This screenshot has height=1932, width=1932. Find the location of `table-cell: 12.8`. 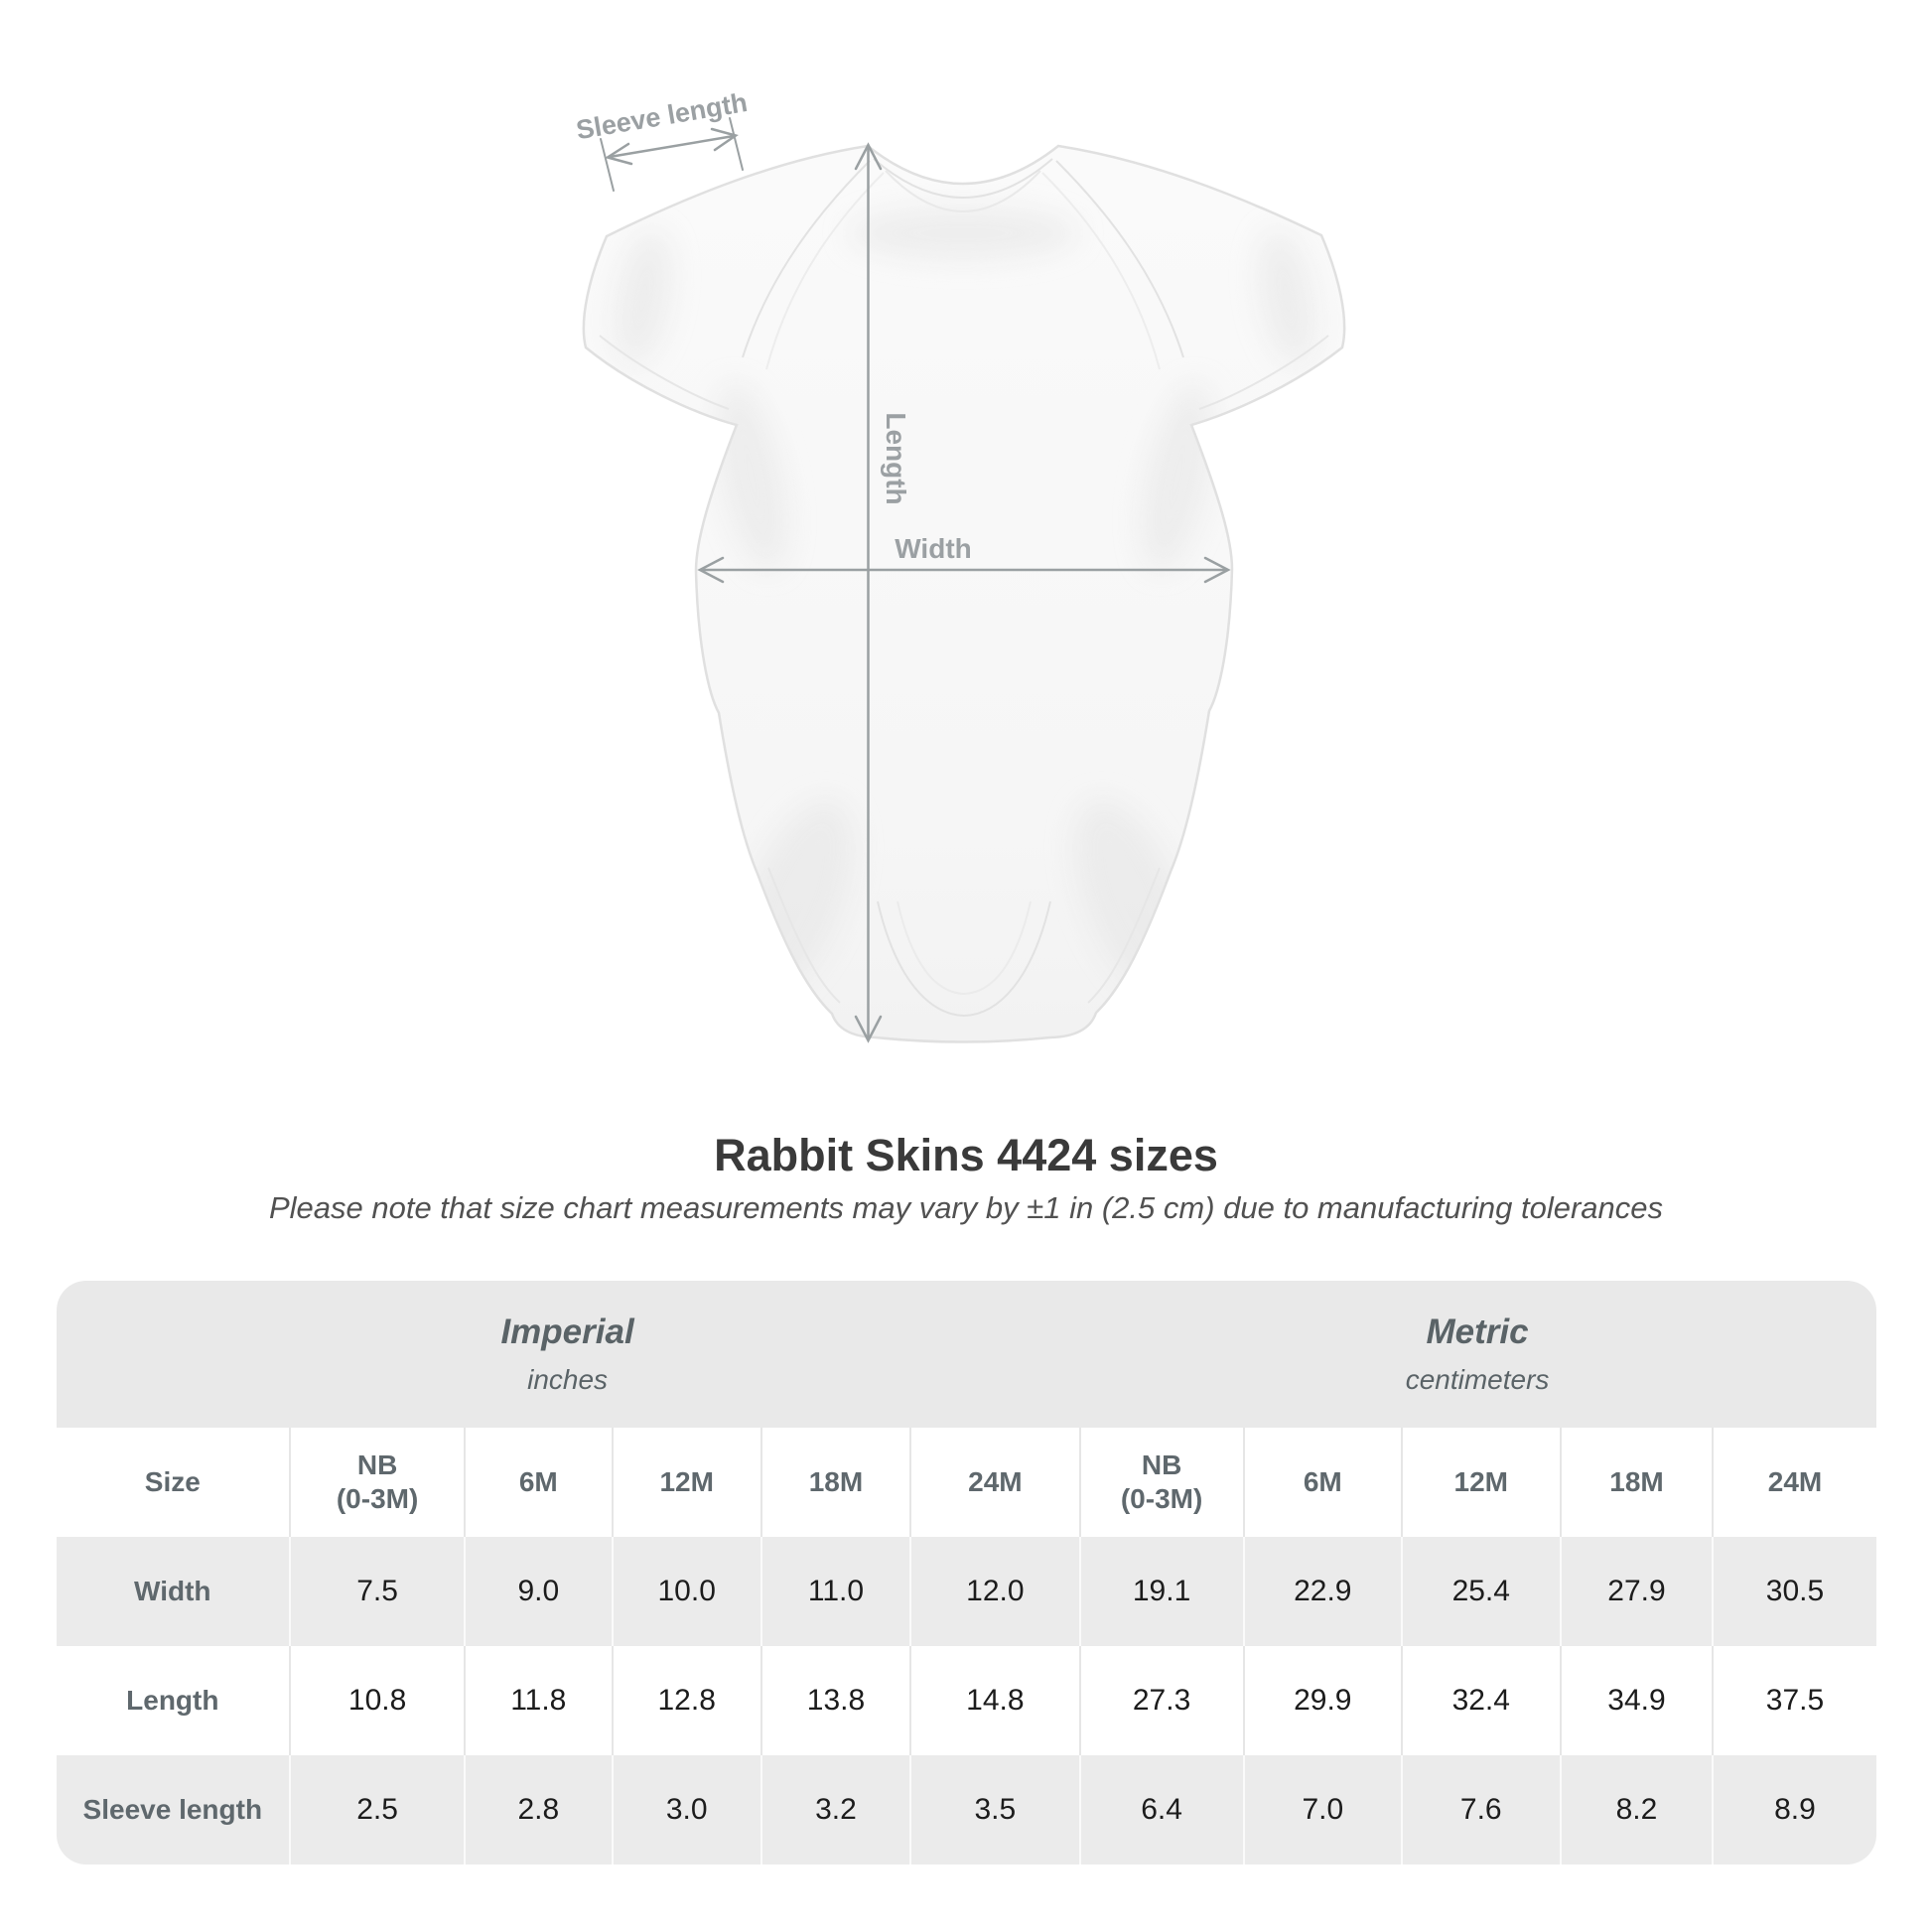

table-cell: 12.8 is located at coordinates (686, 1701).